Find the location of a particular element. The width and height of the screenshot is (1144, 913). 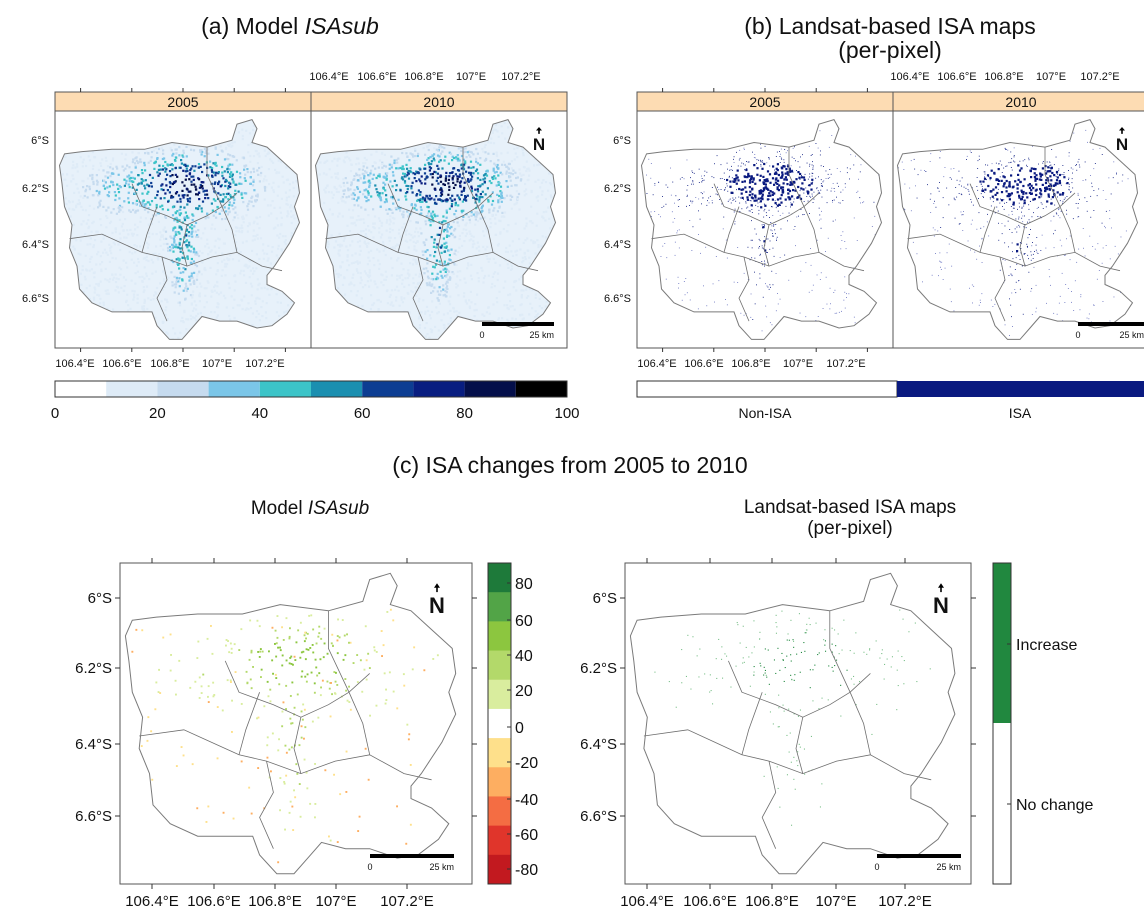

panel-b-lon-top-3: 107°E is located at coordinates (1051, 77).